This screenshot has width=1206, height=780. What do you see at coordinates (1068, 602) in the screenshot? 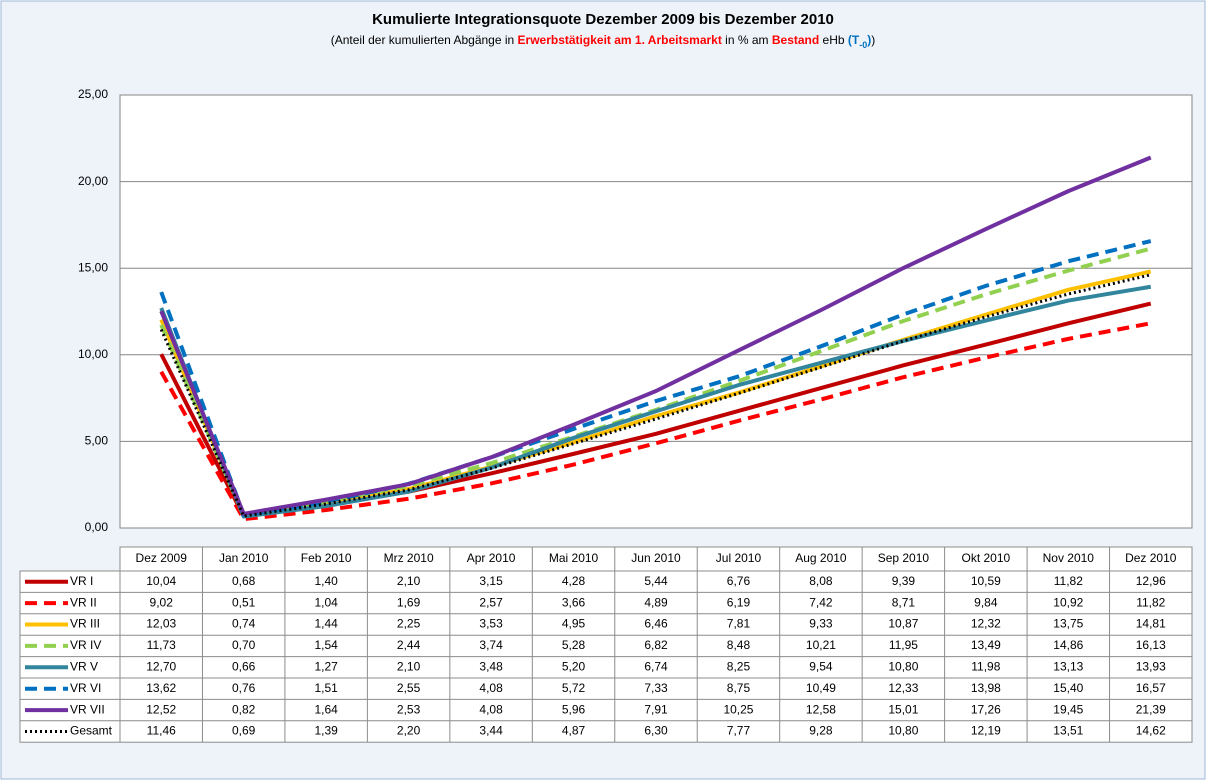
I see `table-cell: 10,92` at bounding box center [1068, 602].